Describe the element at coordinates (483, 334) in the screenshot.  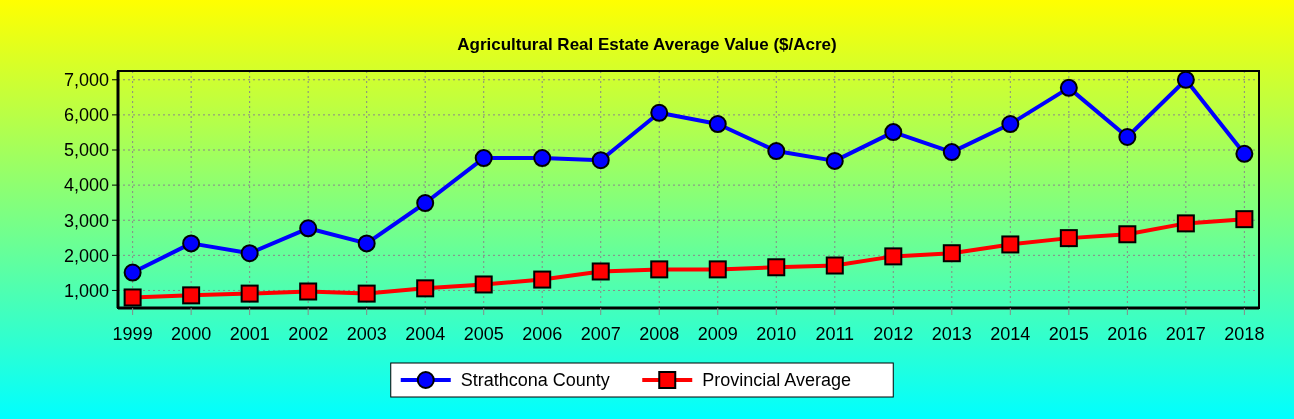
I see `x-tick-label: 2005` at that location.